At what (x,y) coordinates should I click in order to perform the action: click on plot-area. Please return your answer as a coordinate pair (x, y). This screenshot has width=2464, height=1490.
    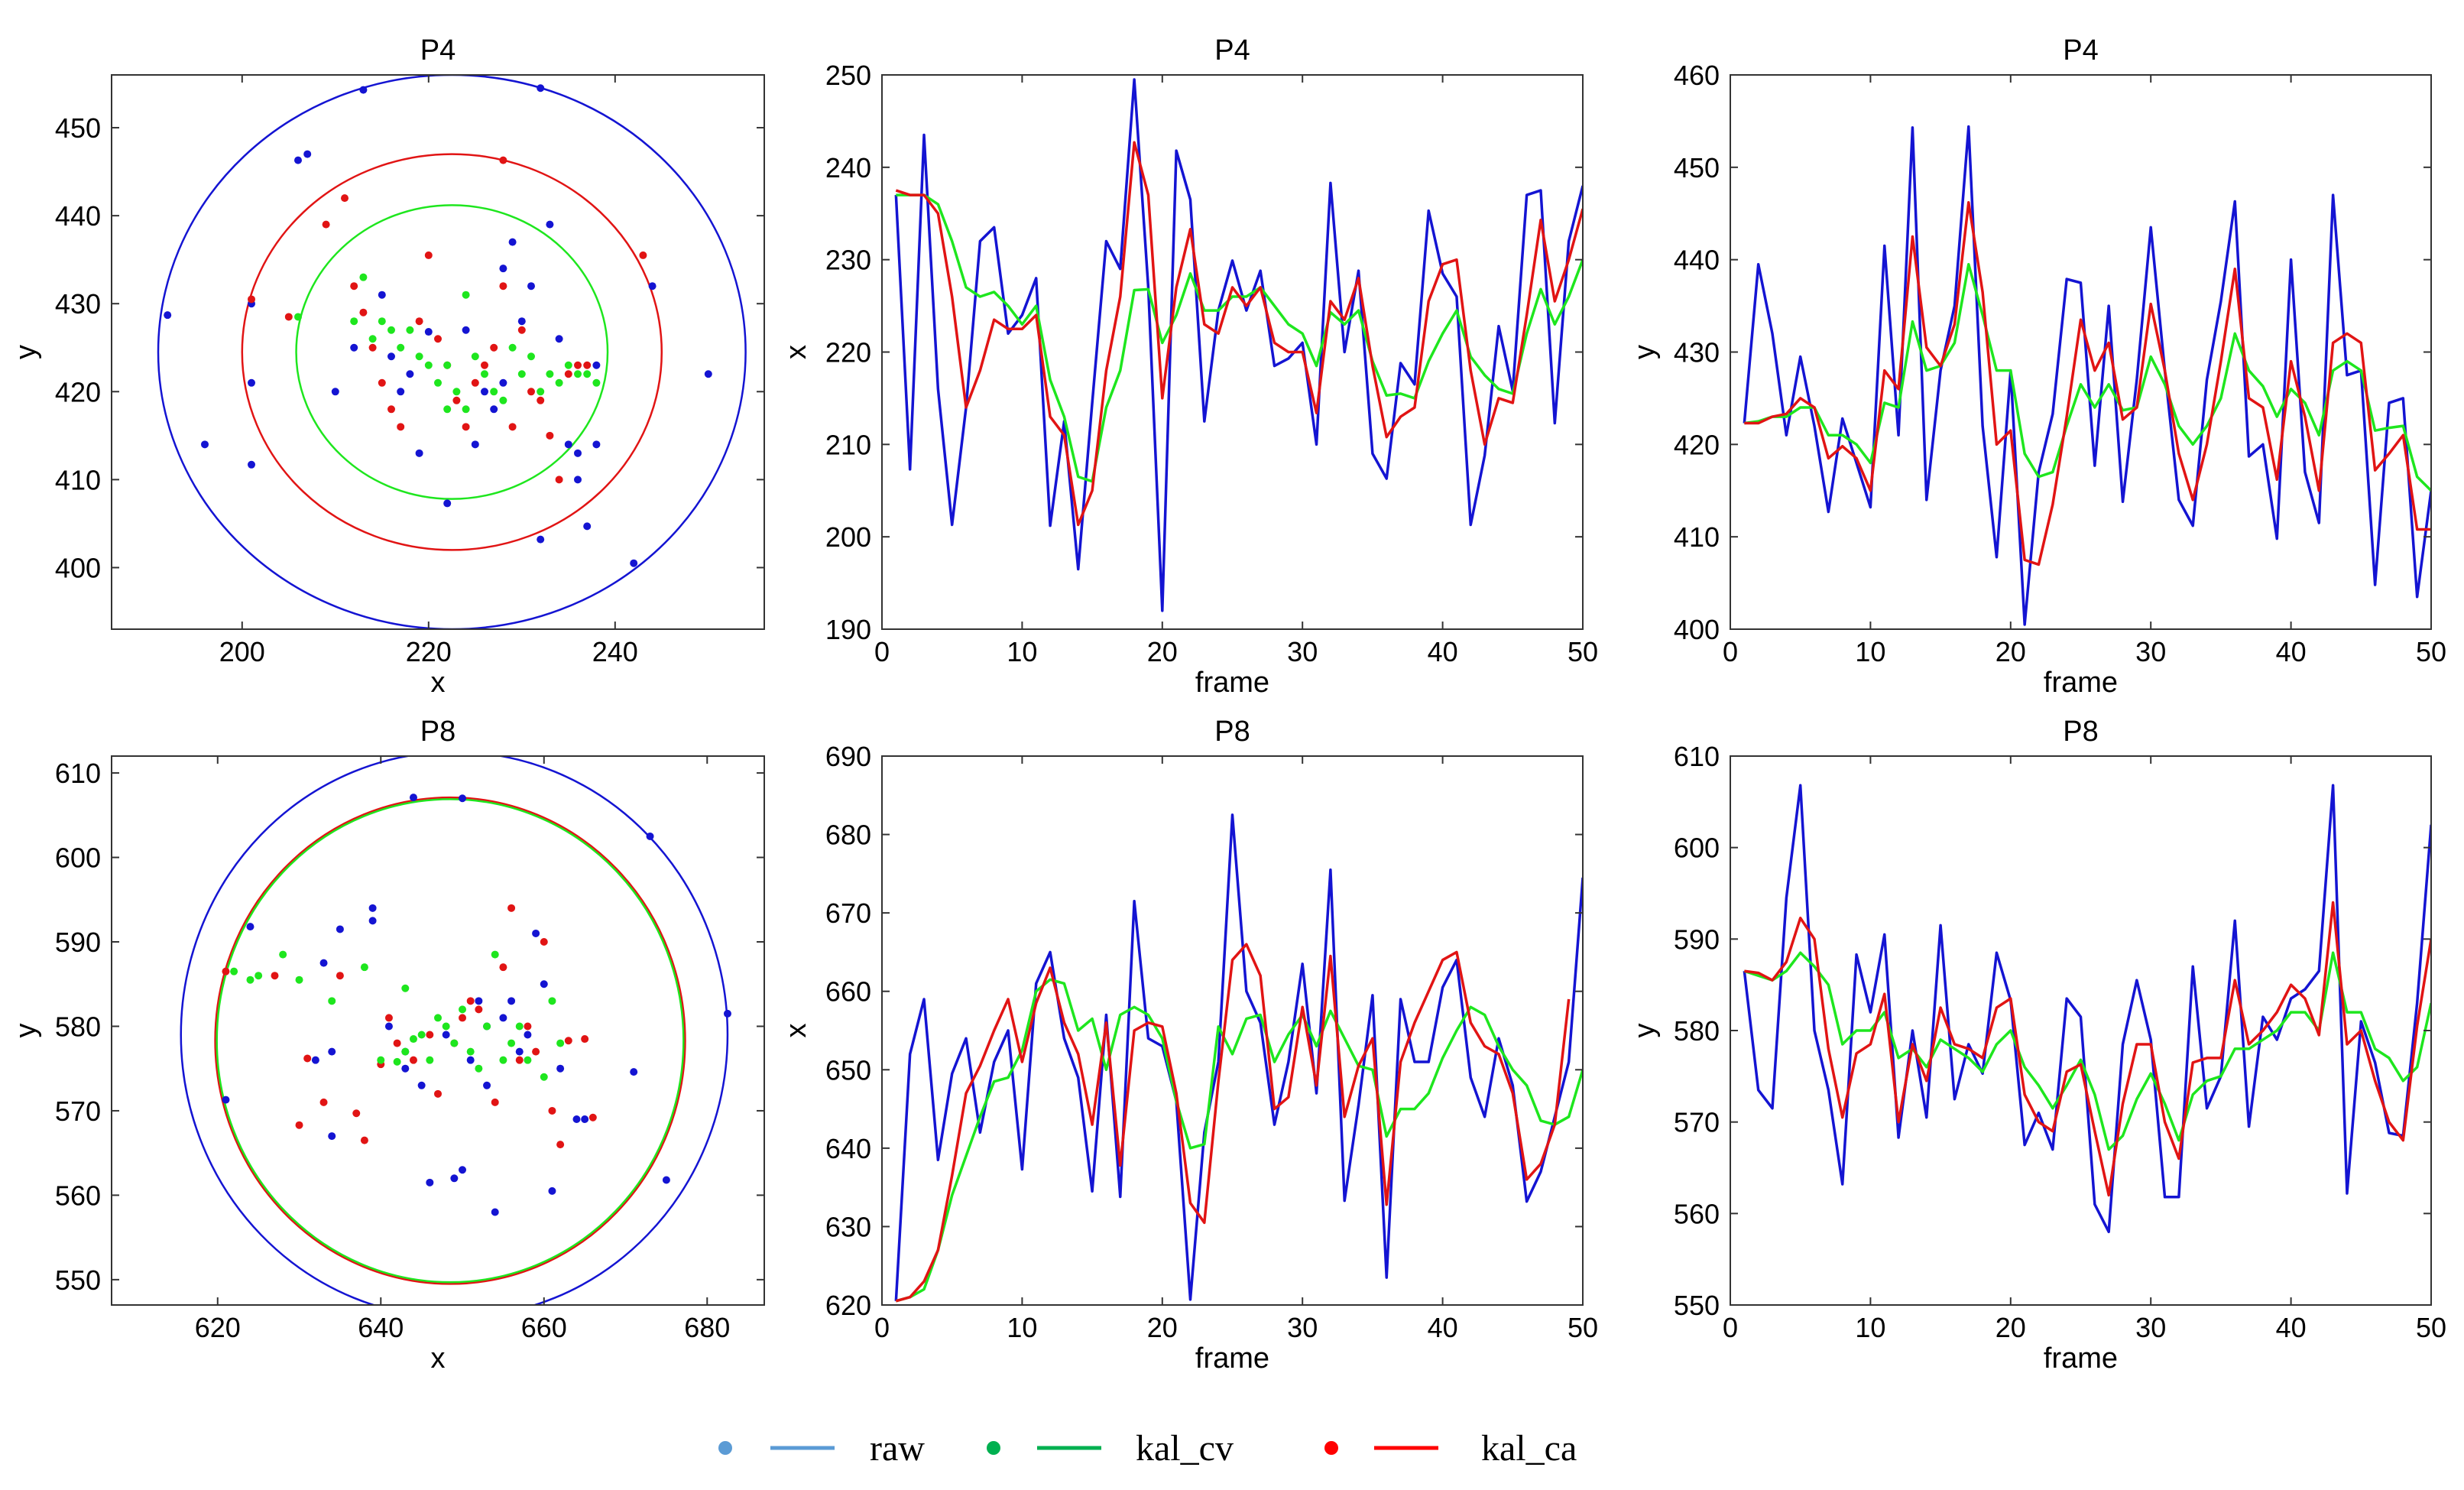
    Looking at the image, I should click on (438, 1030).